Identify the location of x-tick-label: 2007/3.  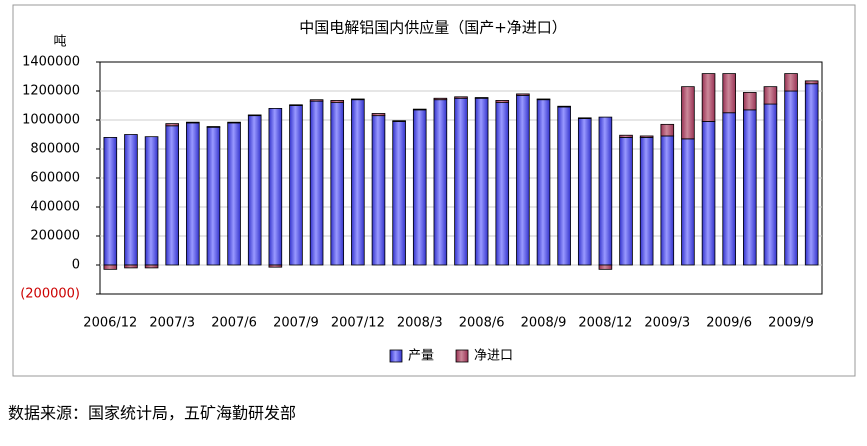
(172, 323).